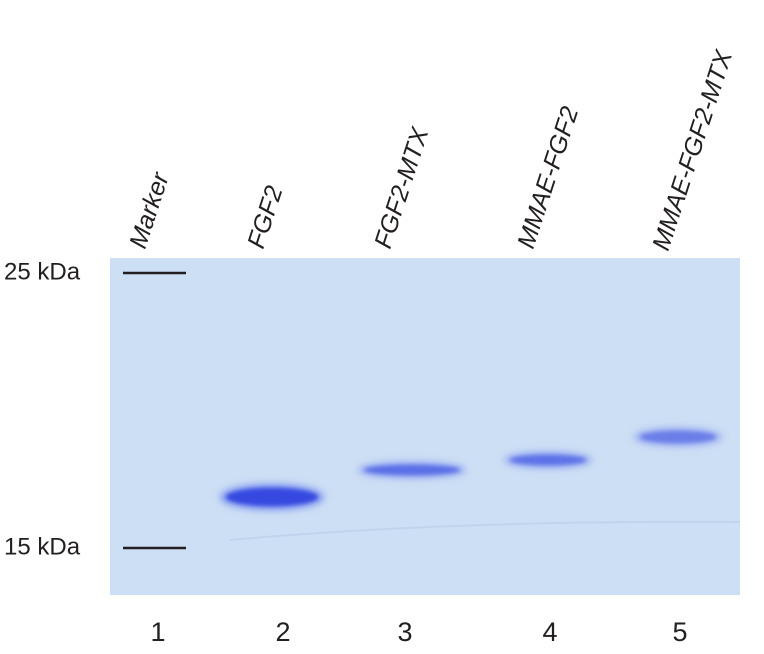 This screenshot has height=654, width=764. Describe the element at coordinates (42, 546) in the screenshot. I see `marker-label: 15 kDa` at that location.